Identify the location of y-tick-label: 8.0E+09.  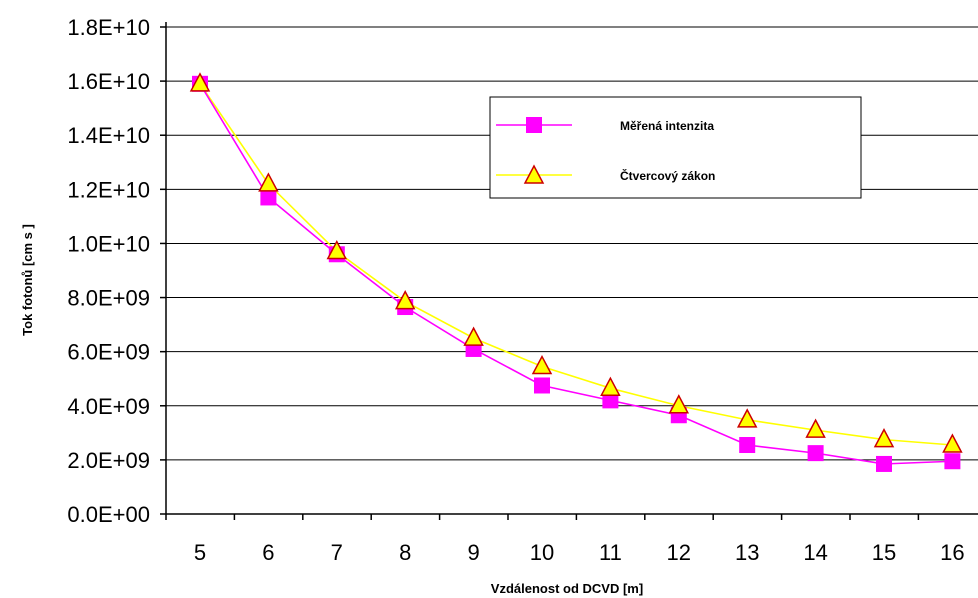
(108, 298).